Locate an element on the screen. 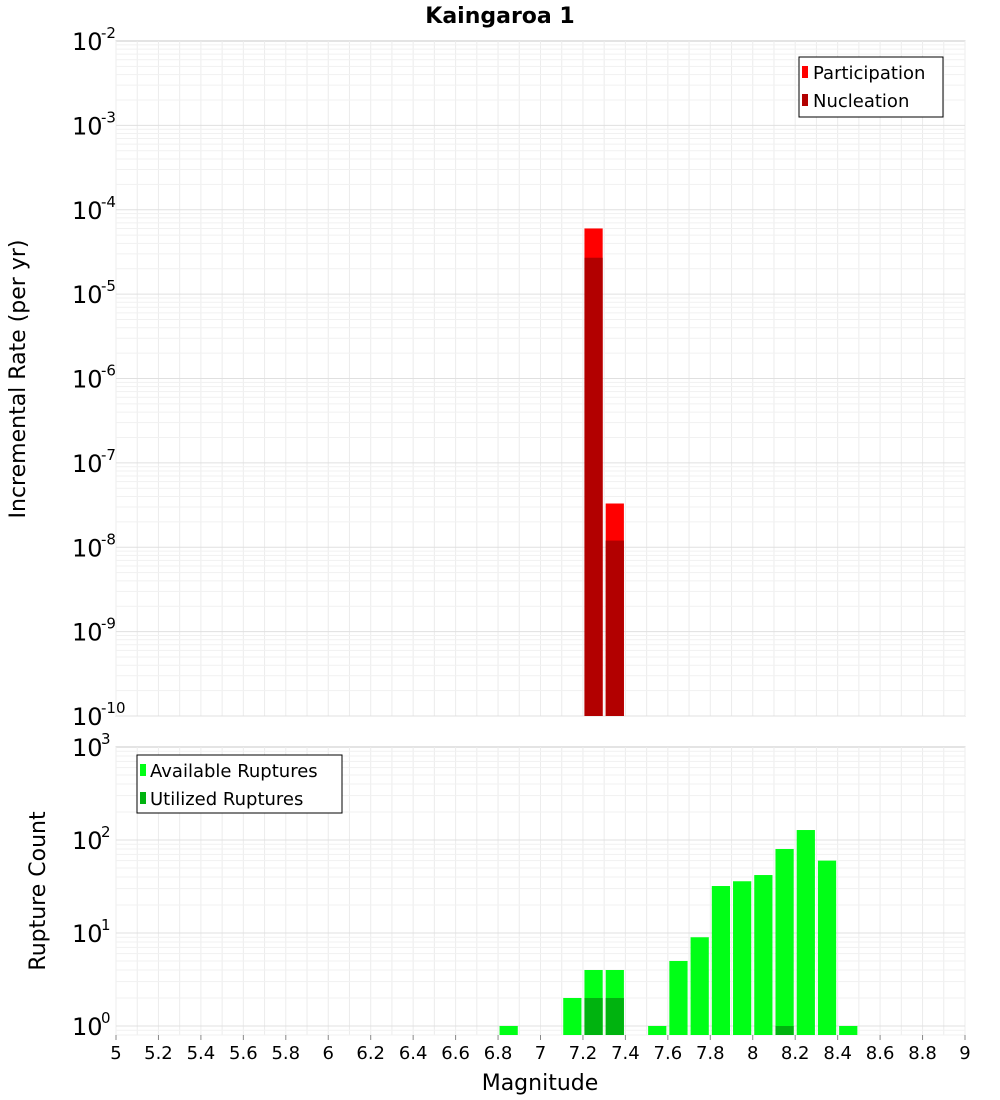  legend-swatch-utilized is located at coordinates (143, 798).